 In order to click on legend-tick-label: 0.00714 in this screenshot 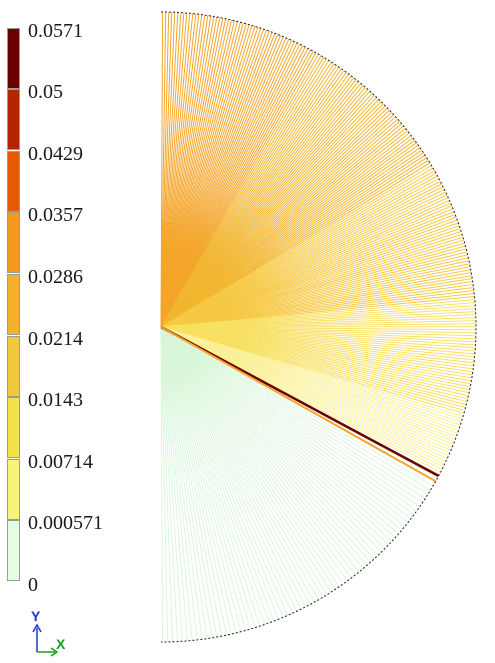, I will do `click(60, 462)`.